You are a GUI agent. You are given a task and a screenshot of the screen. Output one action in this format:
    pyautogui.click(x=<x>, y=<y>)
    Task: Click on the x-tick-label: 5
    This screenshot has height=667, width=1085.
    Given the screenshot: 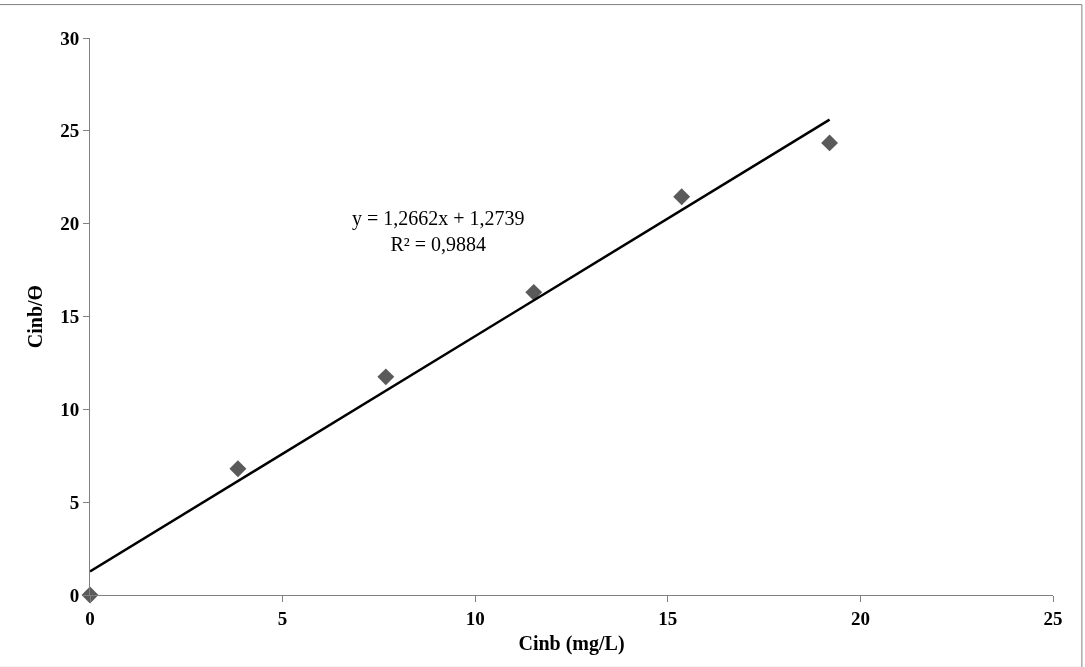 What is the action you would take?
    pyautogui.click(x=282, y=618)
    